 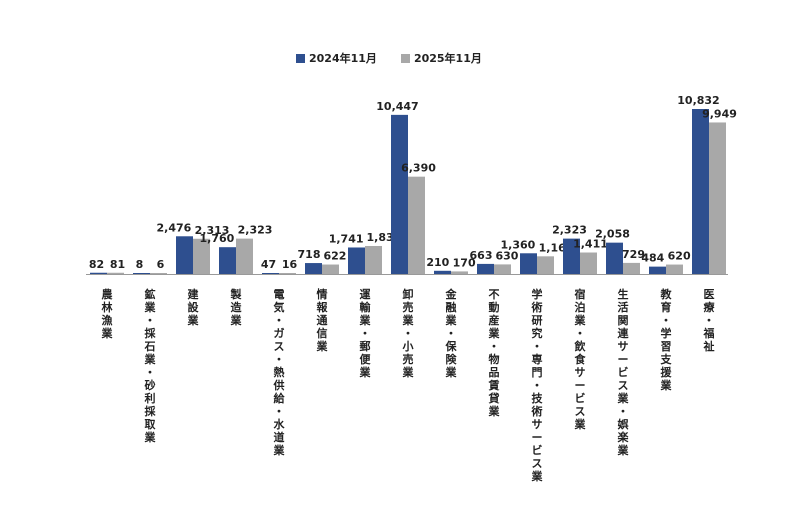 What do you see at coordinates (719, 113) in the screenshot?
I see `value-label-2025-14: 9,949` at bounding box center [719, 113].